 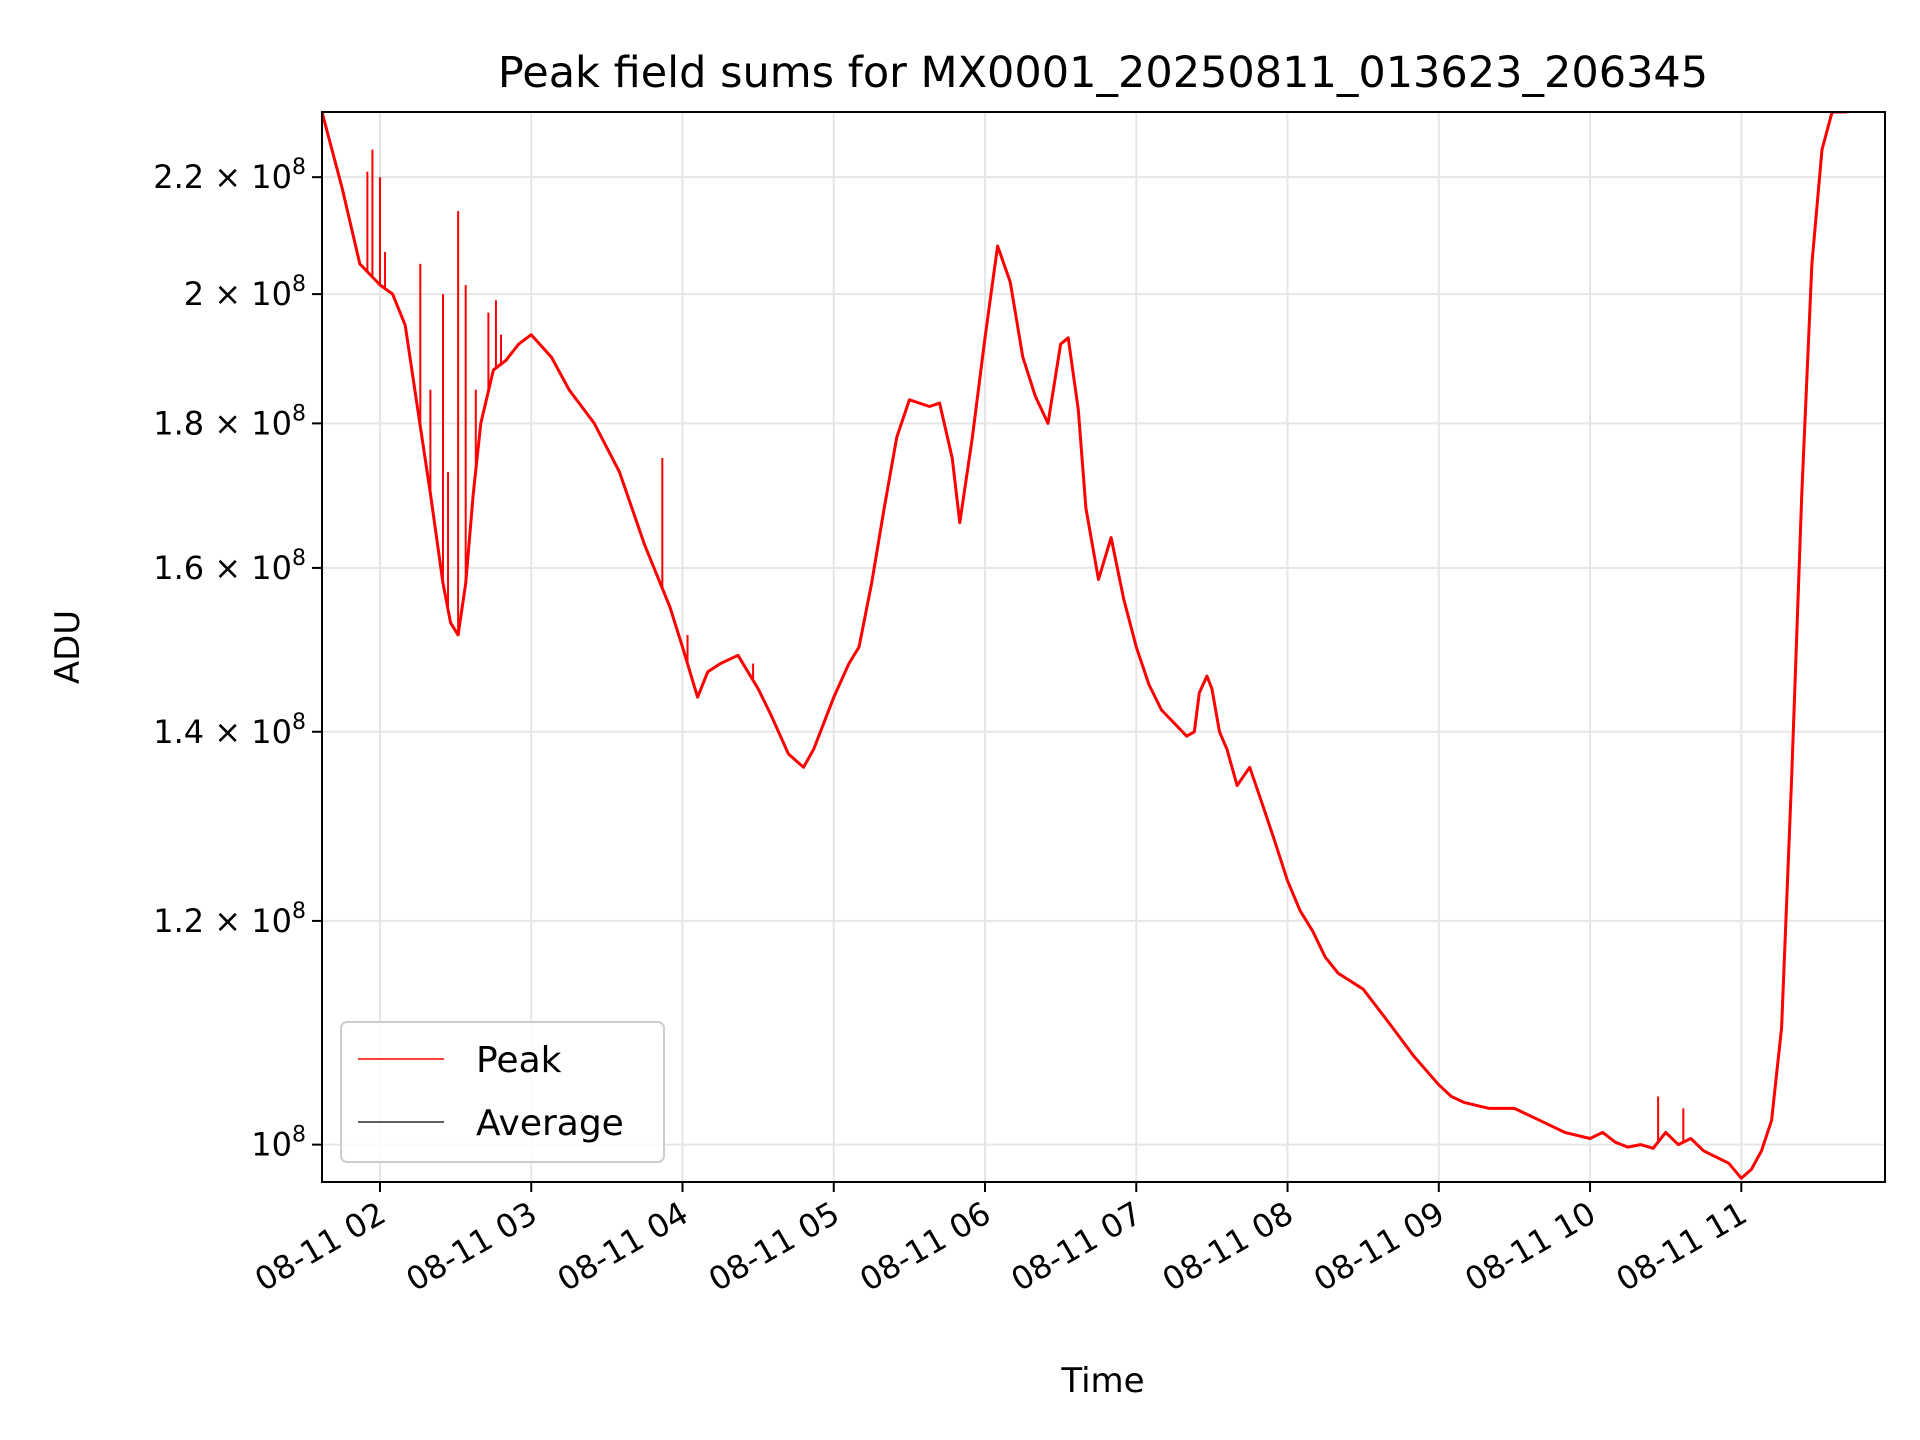 I want to click on y-tick-mantissa: 2, so click(x=194, y=294).